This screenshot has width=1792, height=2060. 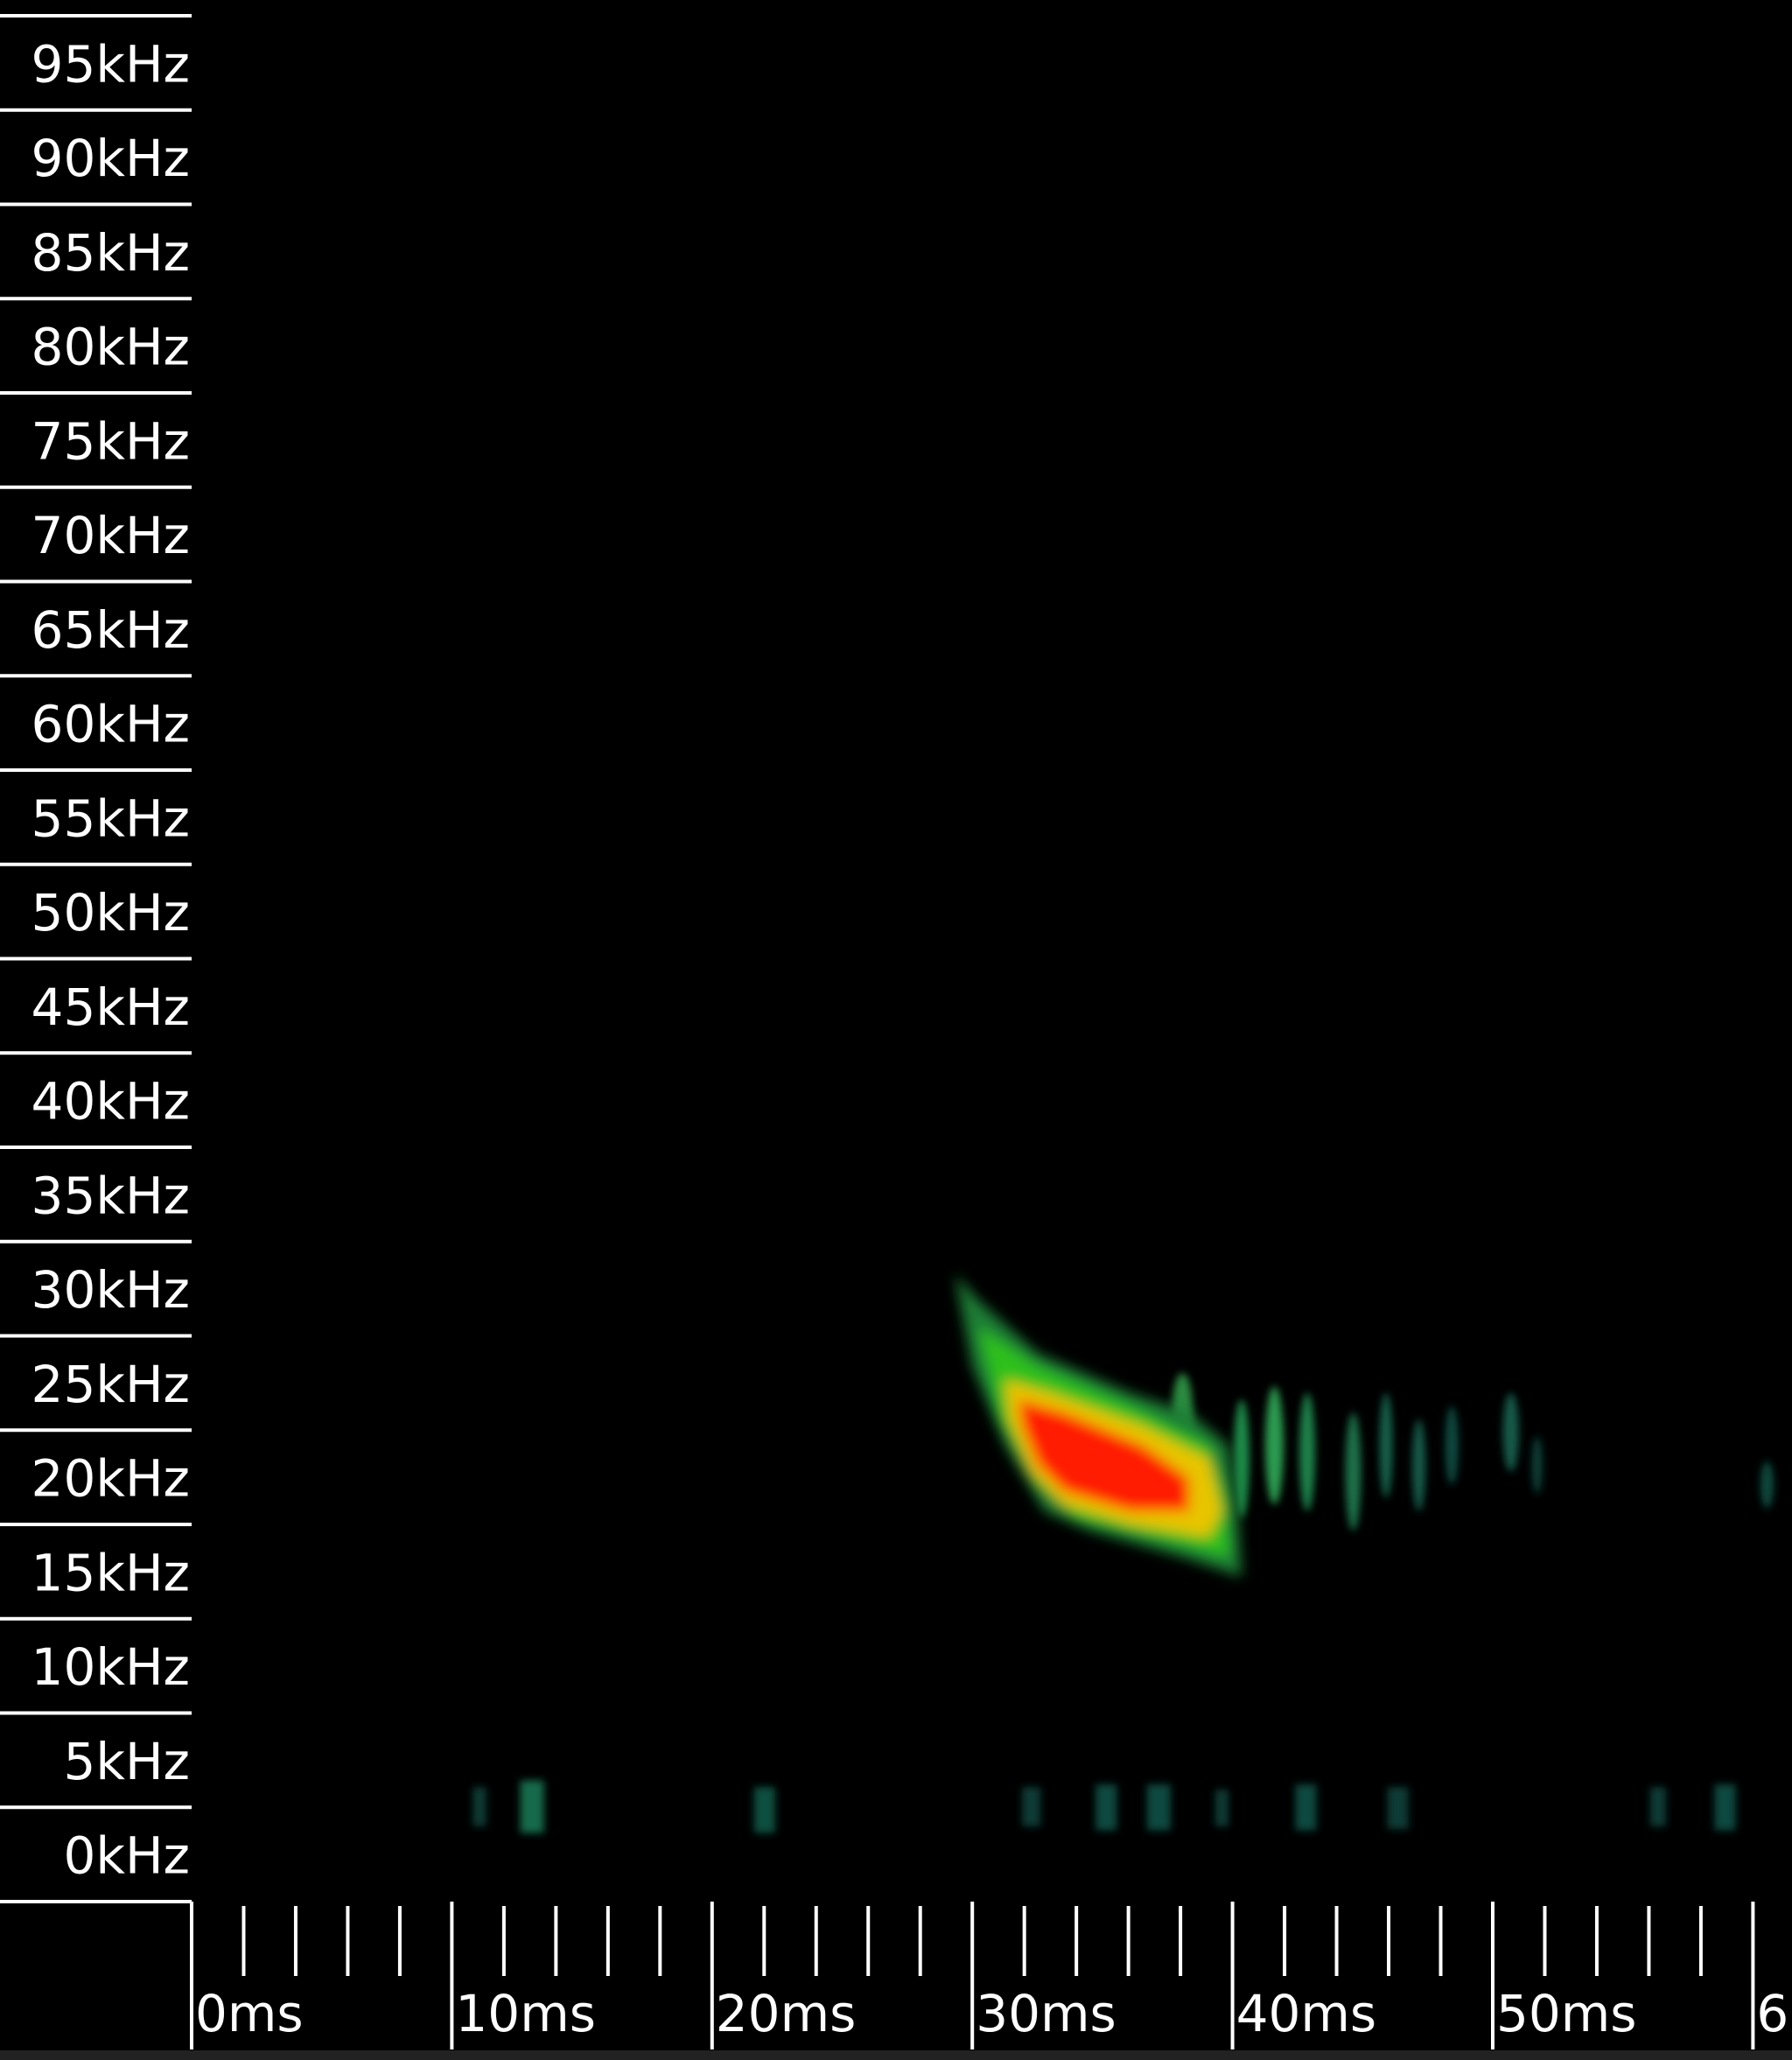 What do you see at coordinates (111, 253) in the screenshot?
I see `y-tick-label: 85kHz` at bounding box center [111, 253].